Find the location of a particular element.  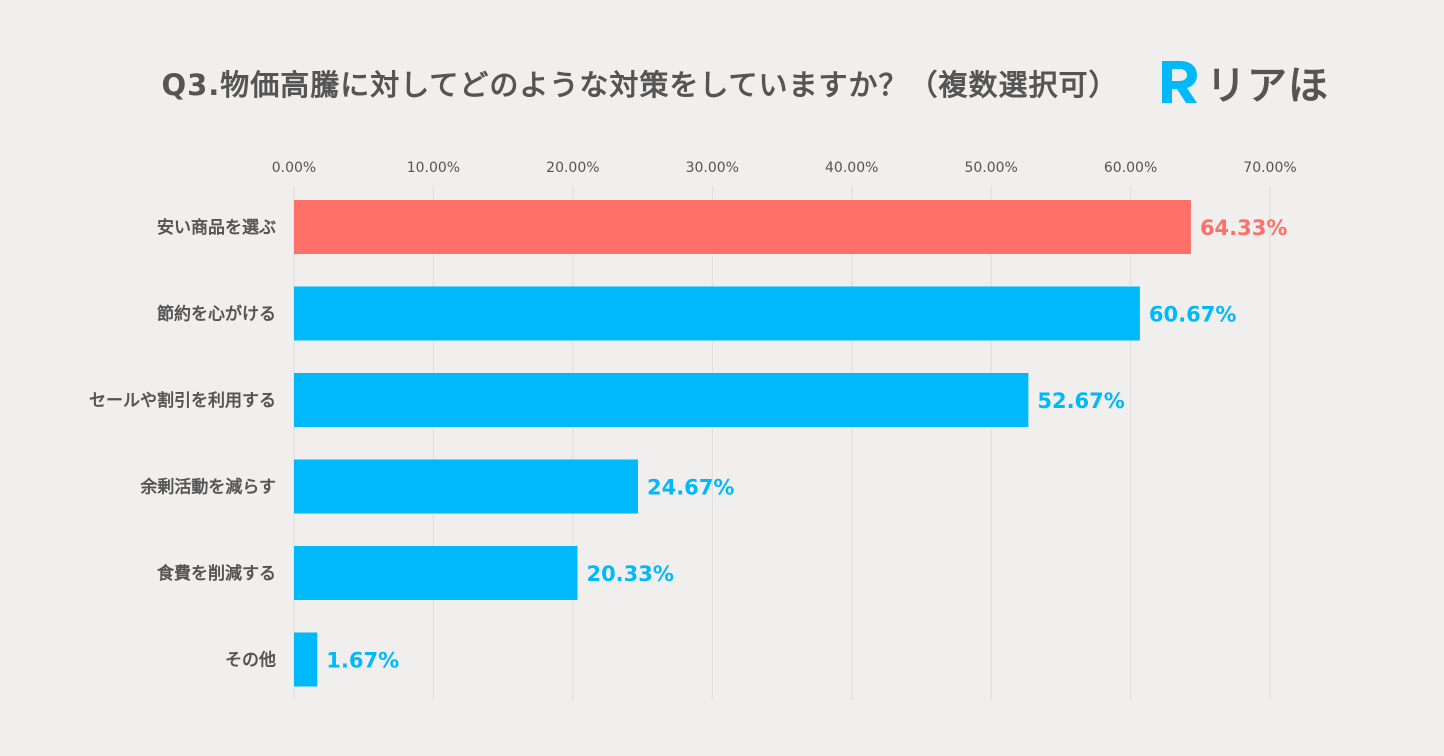

x-tick-label: 70.00% is located at coordinates (1269, 168).